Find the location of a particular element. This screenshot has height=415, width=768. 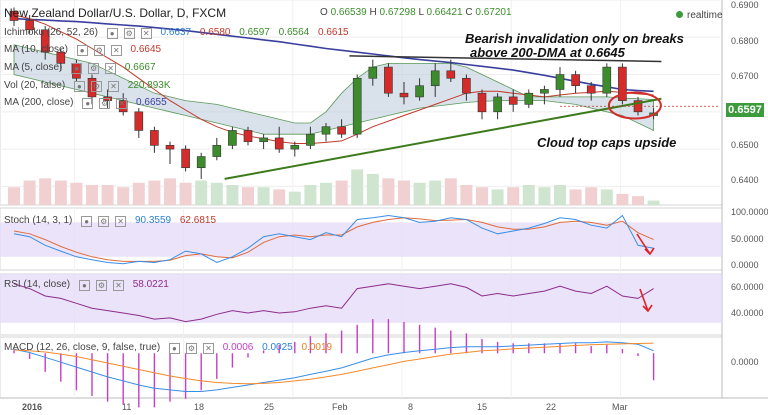

legend-rsi: RSI (14, close) ● ⚙ ✕ 58.0221 is located at coordinates (86, 285).